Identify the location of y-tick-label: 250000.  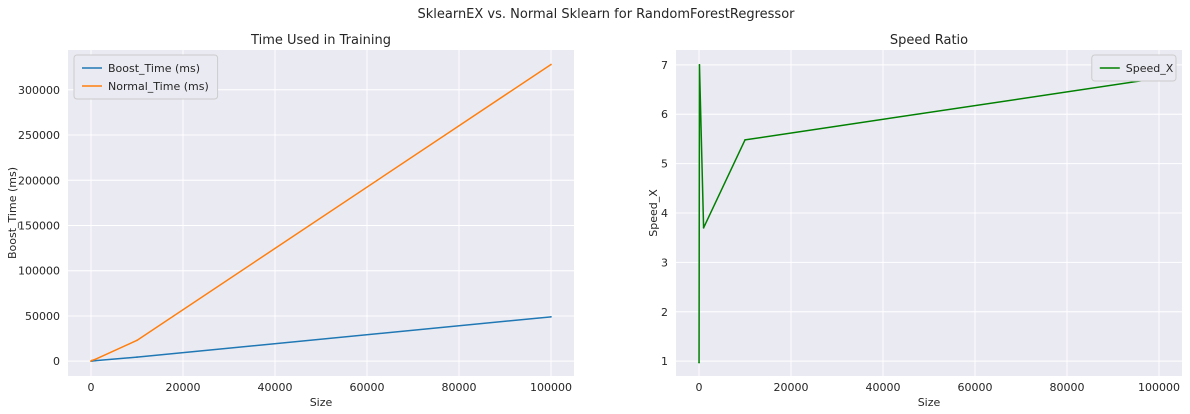
(39, 135).